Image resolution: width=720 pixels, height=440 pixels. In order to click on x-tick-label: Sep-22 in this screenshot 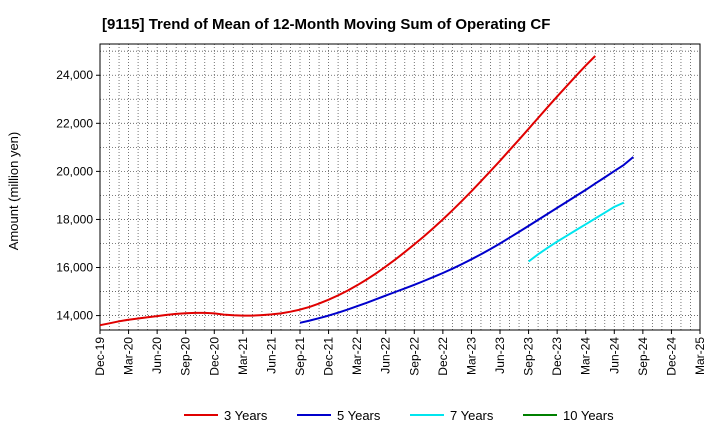, I will do `click(414, 356)`.